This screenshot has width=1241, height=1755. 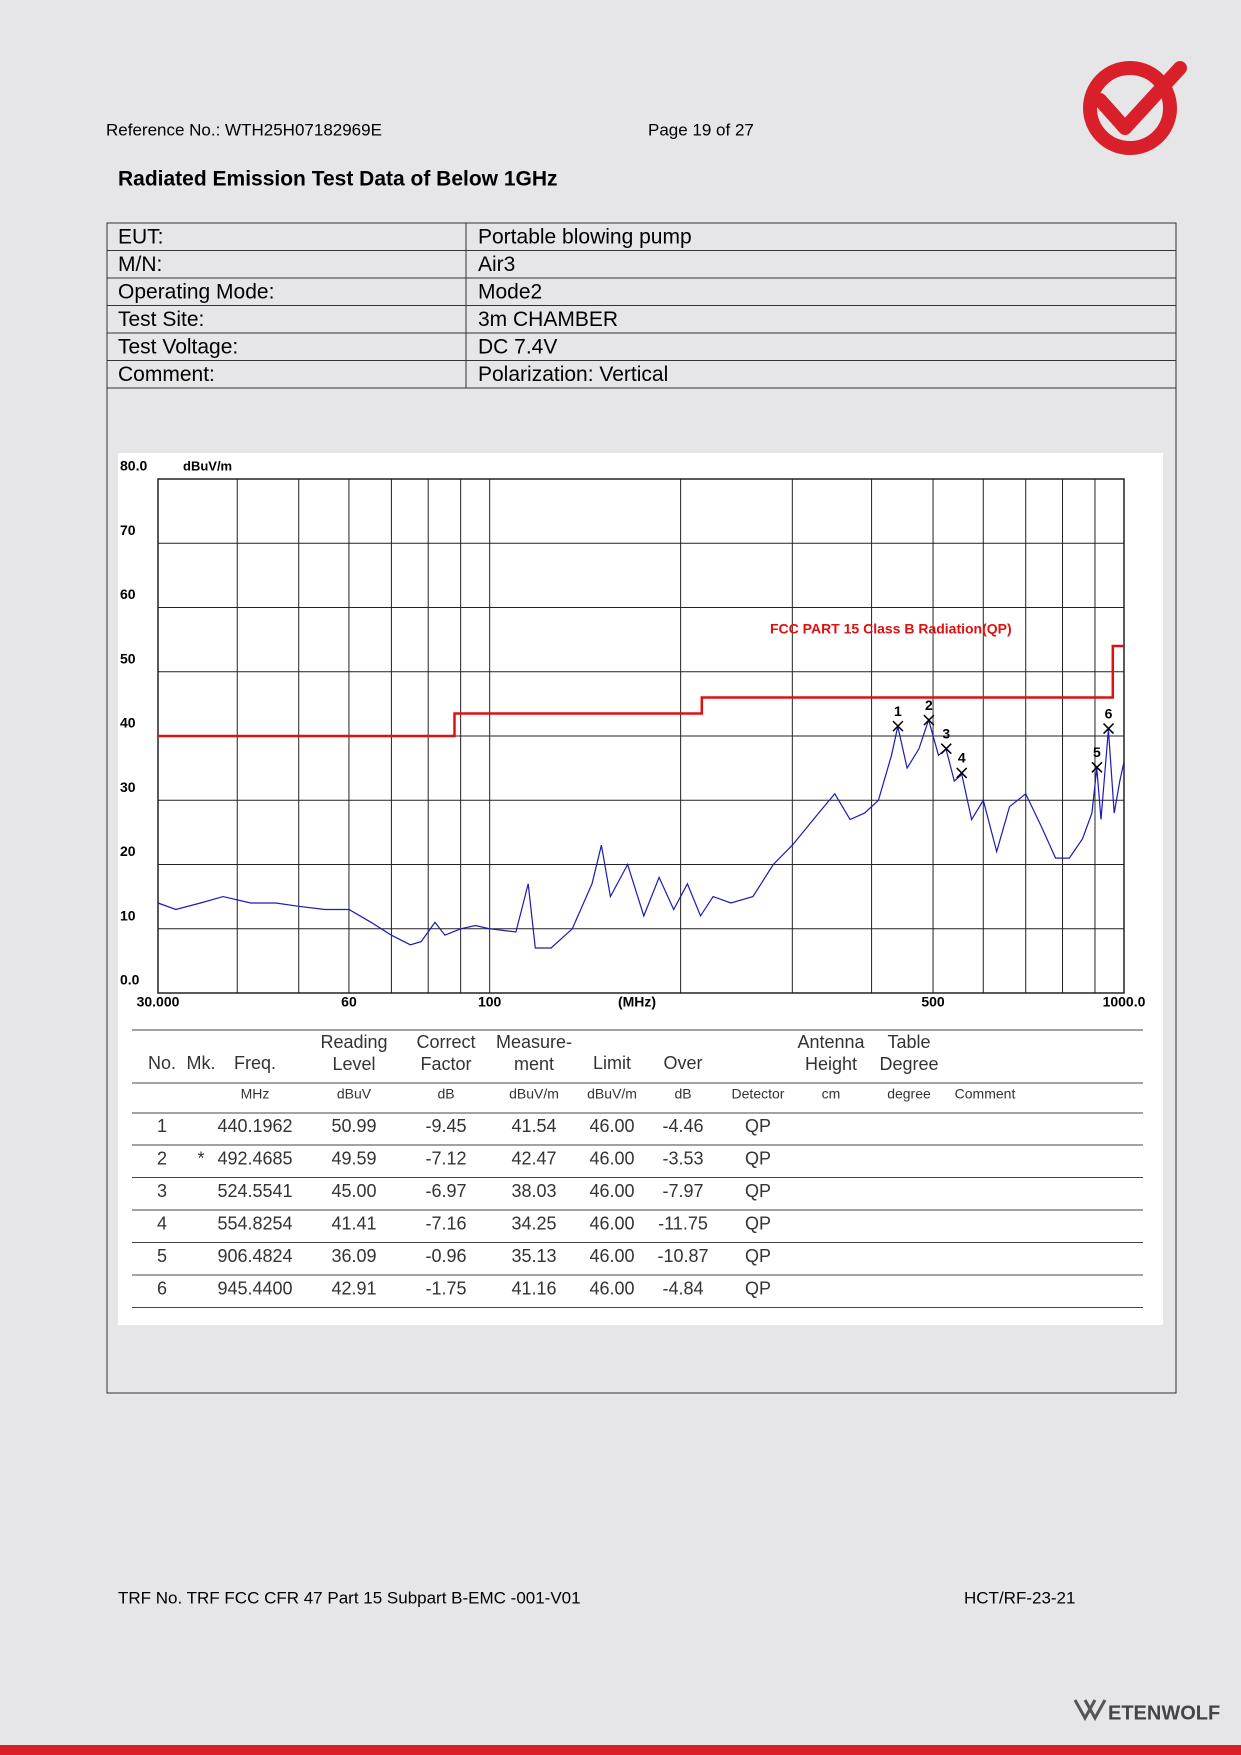 I want to click on table-cell: 41.54, so click(x=533, y=1126).